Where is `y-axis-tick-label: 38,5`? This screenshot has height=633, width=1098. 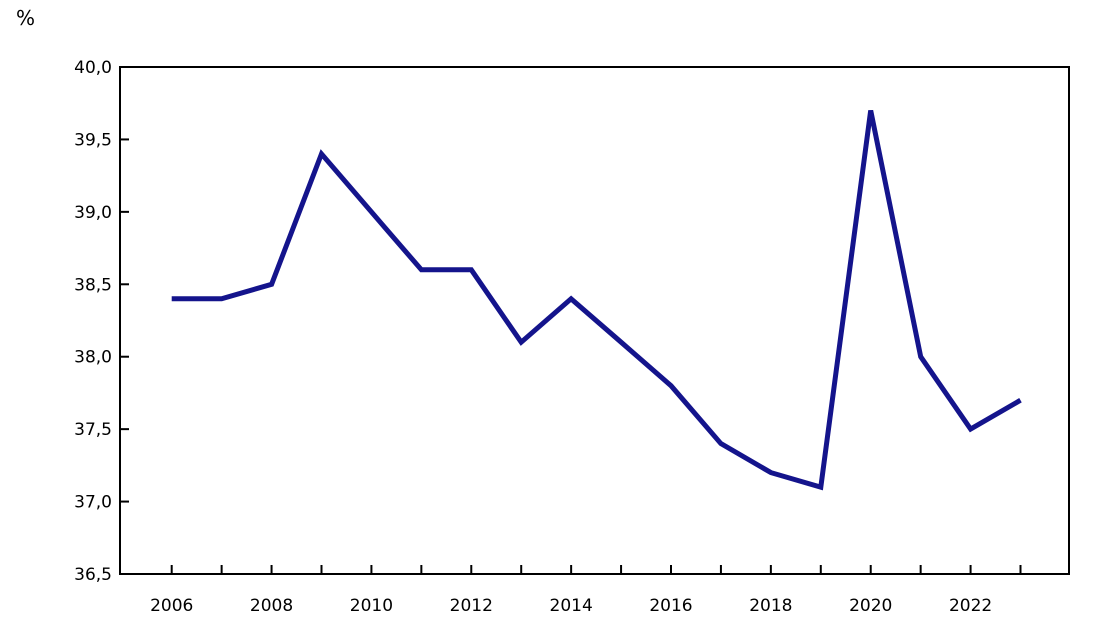 y-axis-tick-label: 38,5 is located at coordinates (93, 285).